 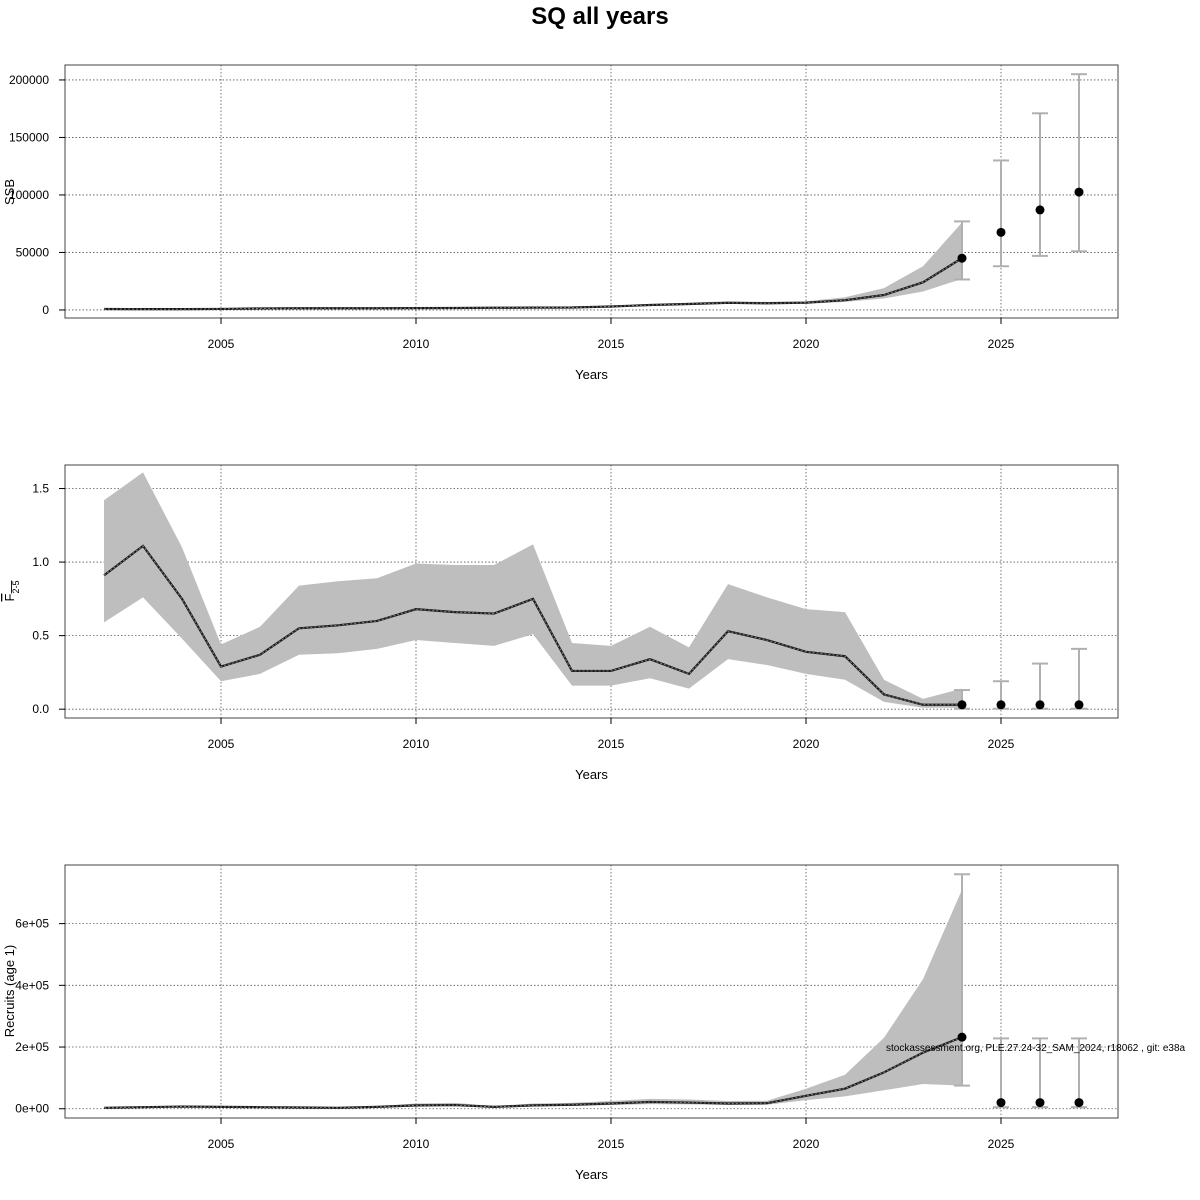 I want to click on y-tick-label: 100000, so click(x=29, y=195).